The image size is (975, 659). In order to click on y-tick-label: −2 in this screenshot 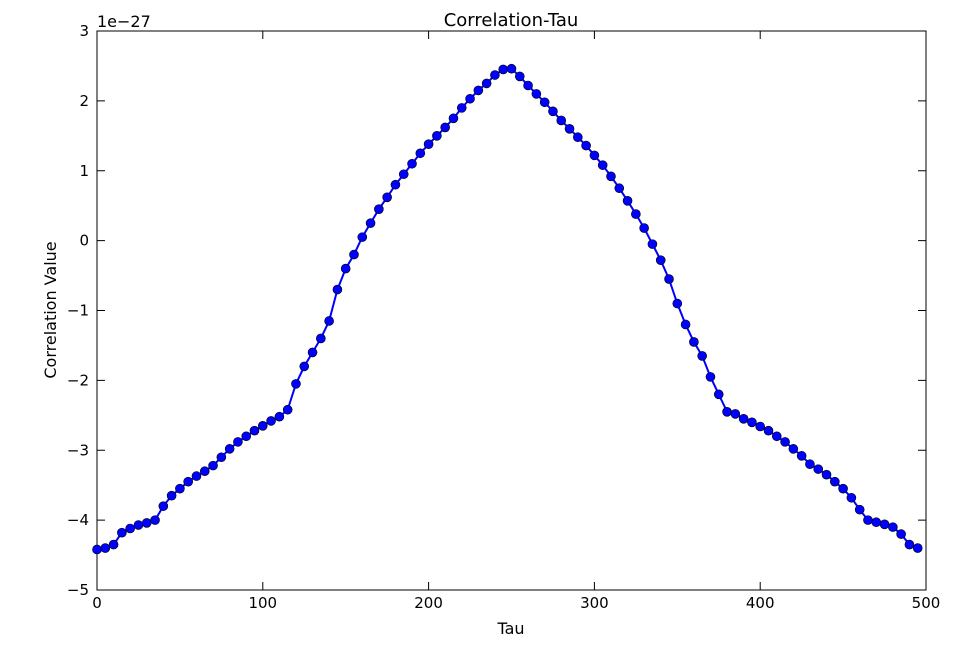, I will do `click(78, 380)`.